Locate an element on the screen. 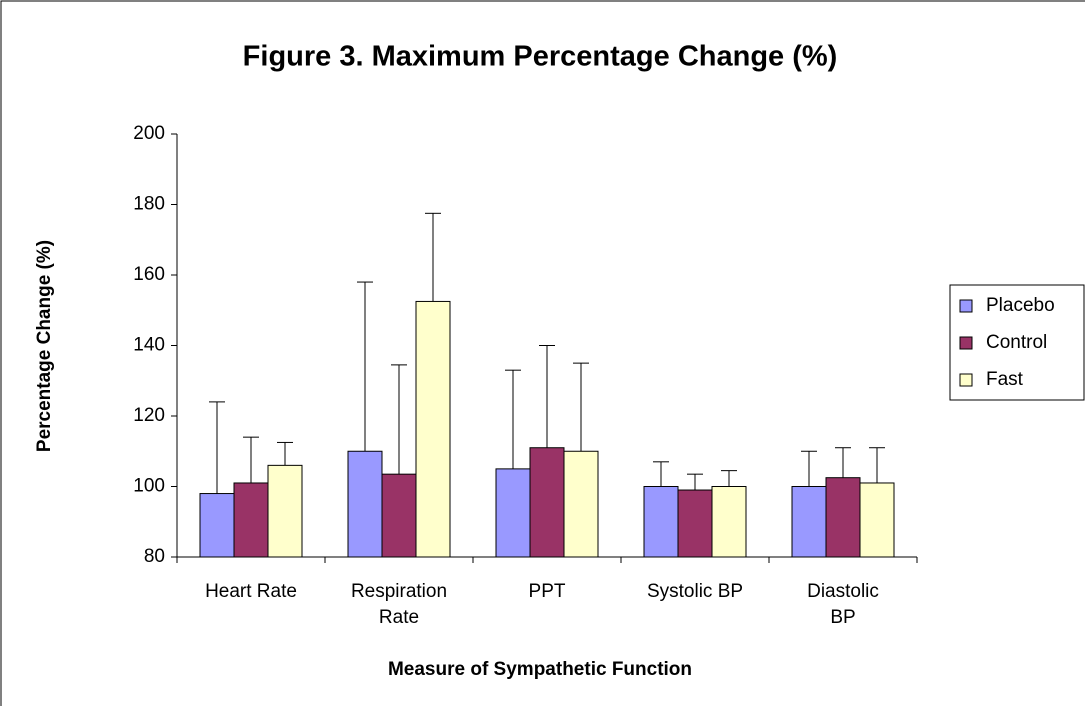 Image resolution: width=1085 pixels, height=706 pixels. x-tick-label: Diastolic BP is located at coordinates (843, 604).